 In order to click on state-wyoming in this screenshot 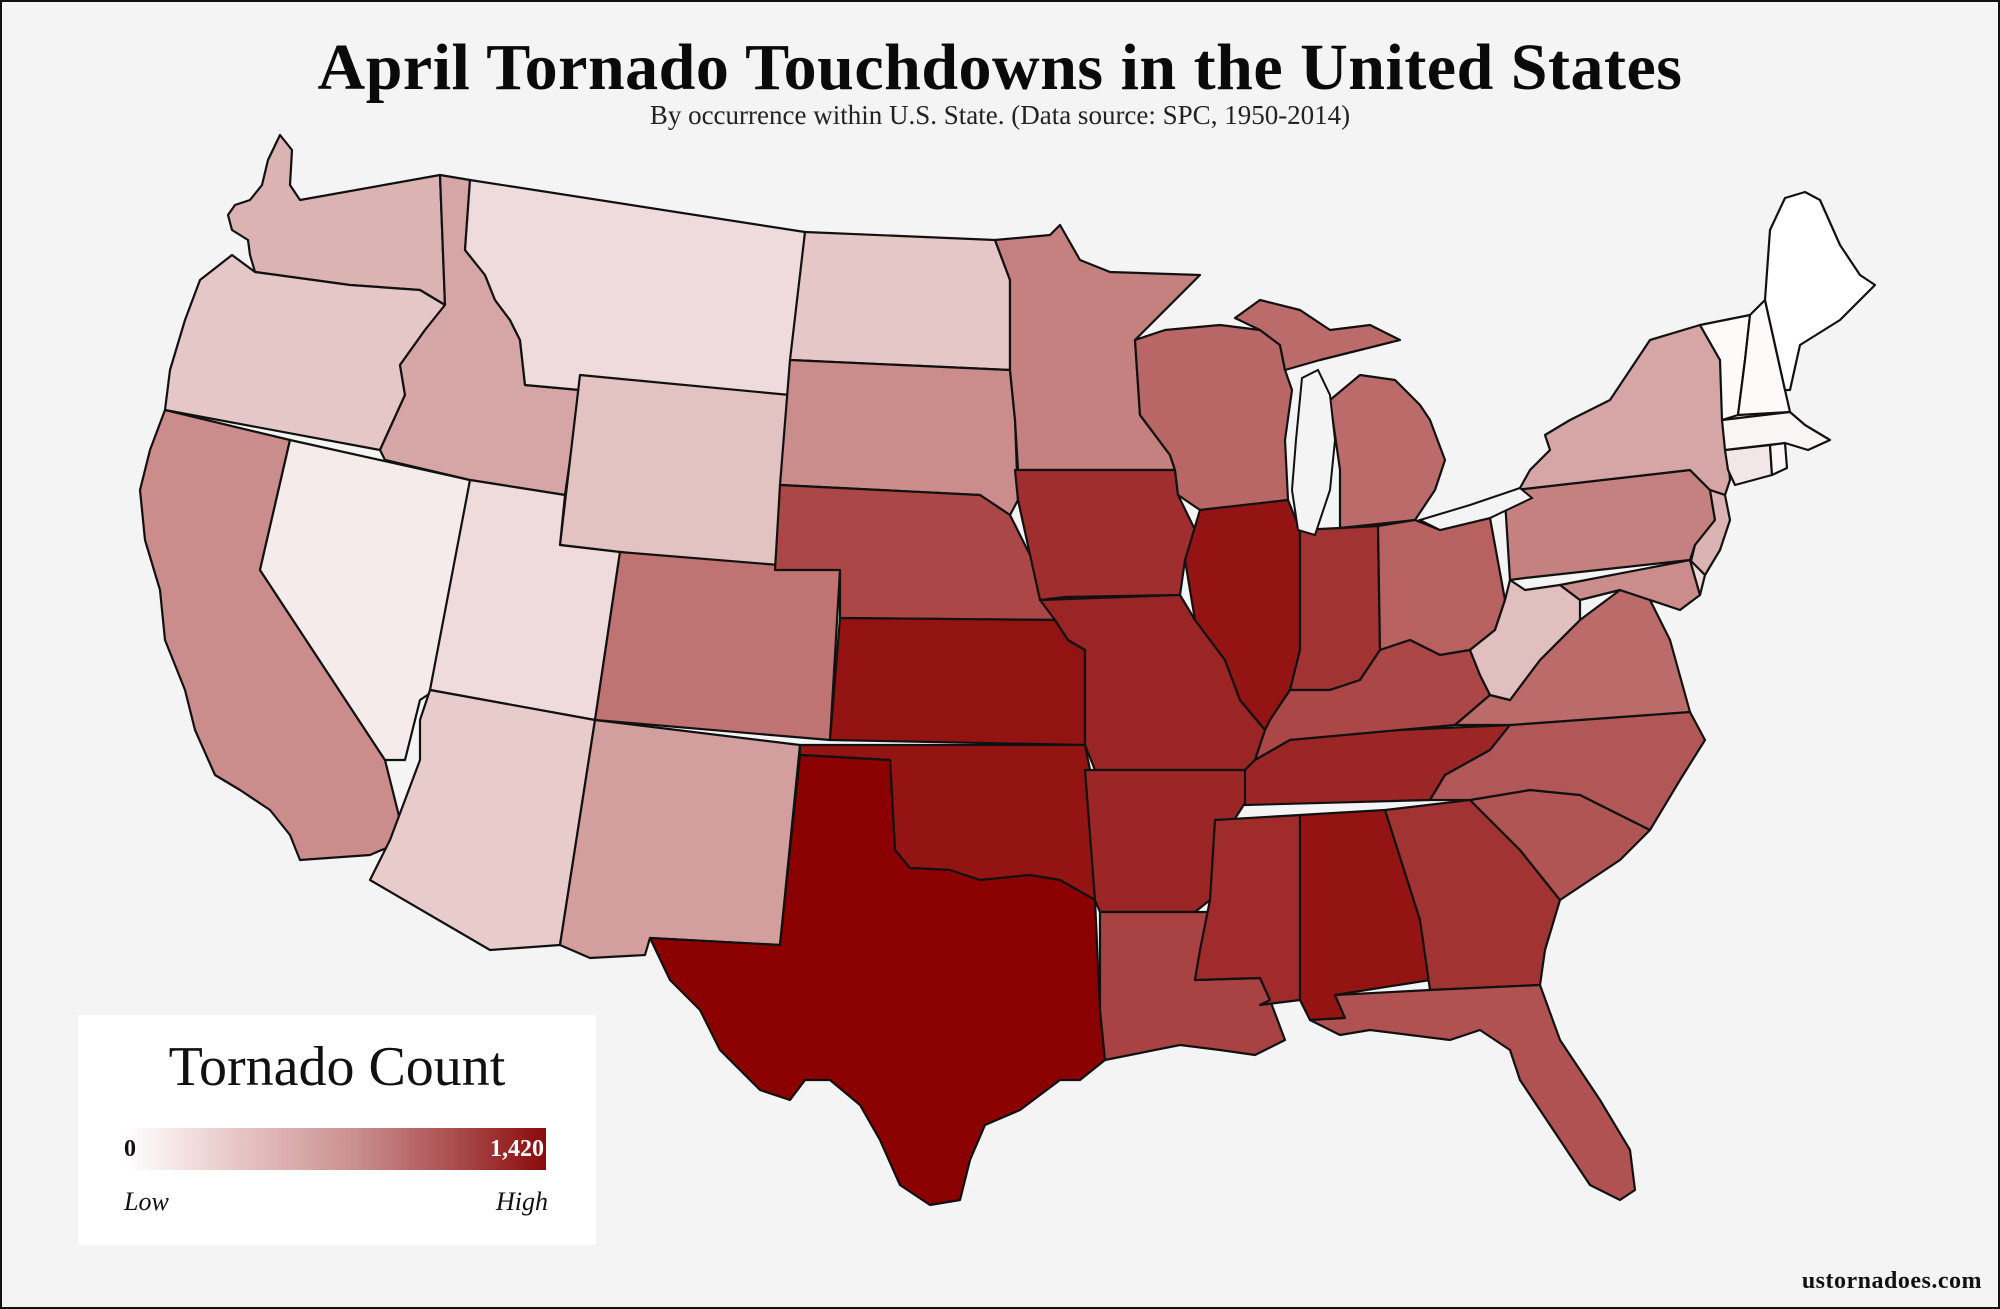, I will do `click(675, 472)`.